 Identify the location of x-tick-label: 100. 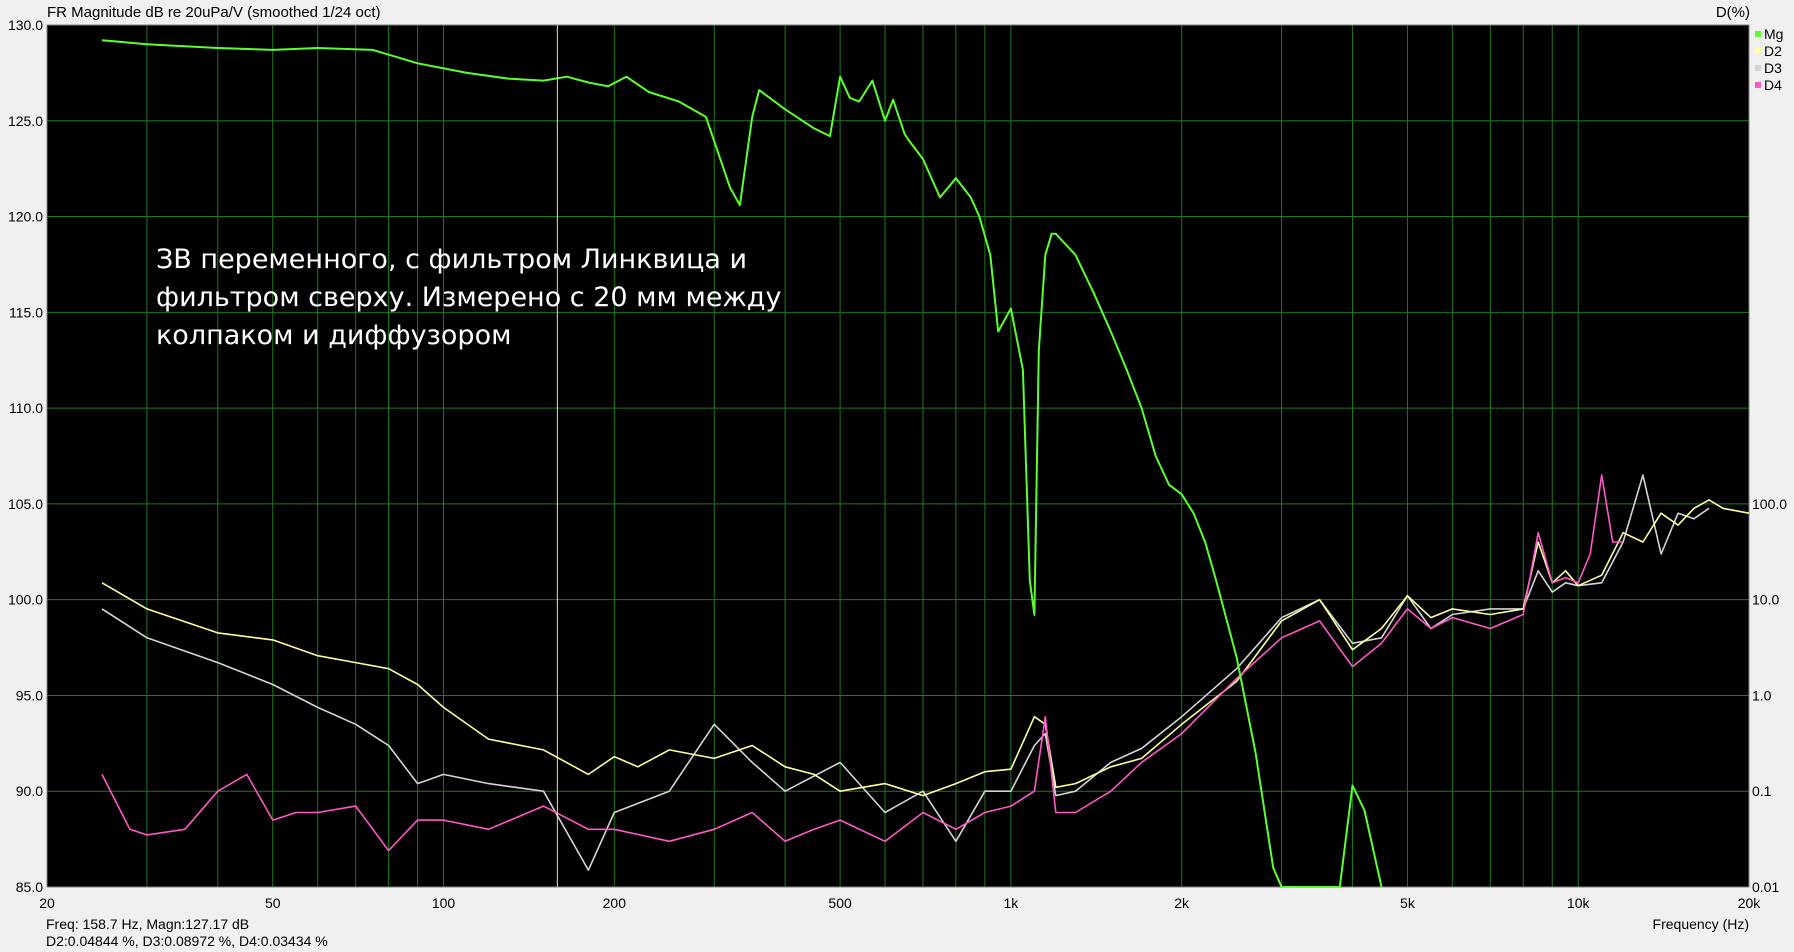
(444, 903).